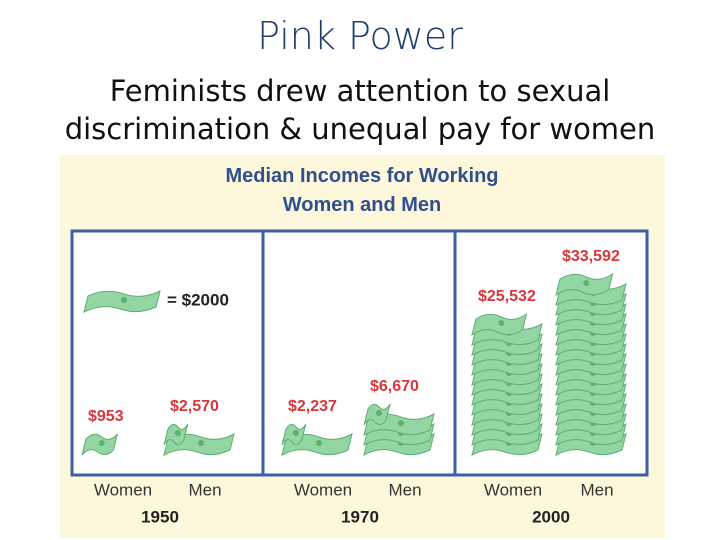 Image resolution: width=720 pixels, height=540 pixels. Describe the element at coordinates (360, 516) in the screenshot. I see `year-label: 1970` at that location.